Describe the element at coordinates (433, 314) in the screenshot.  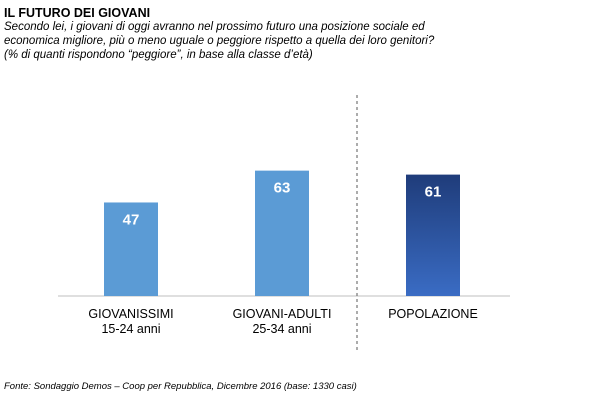
I see `category-label: POPOLAZIONE` at that location.